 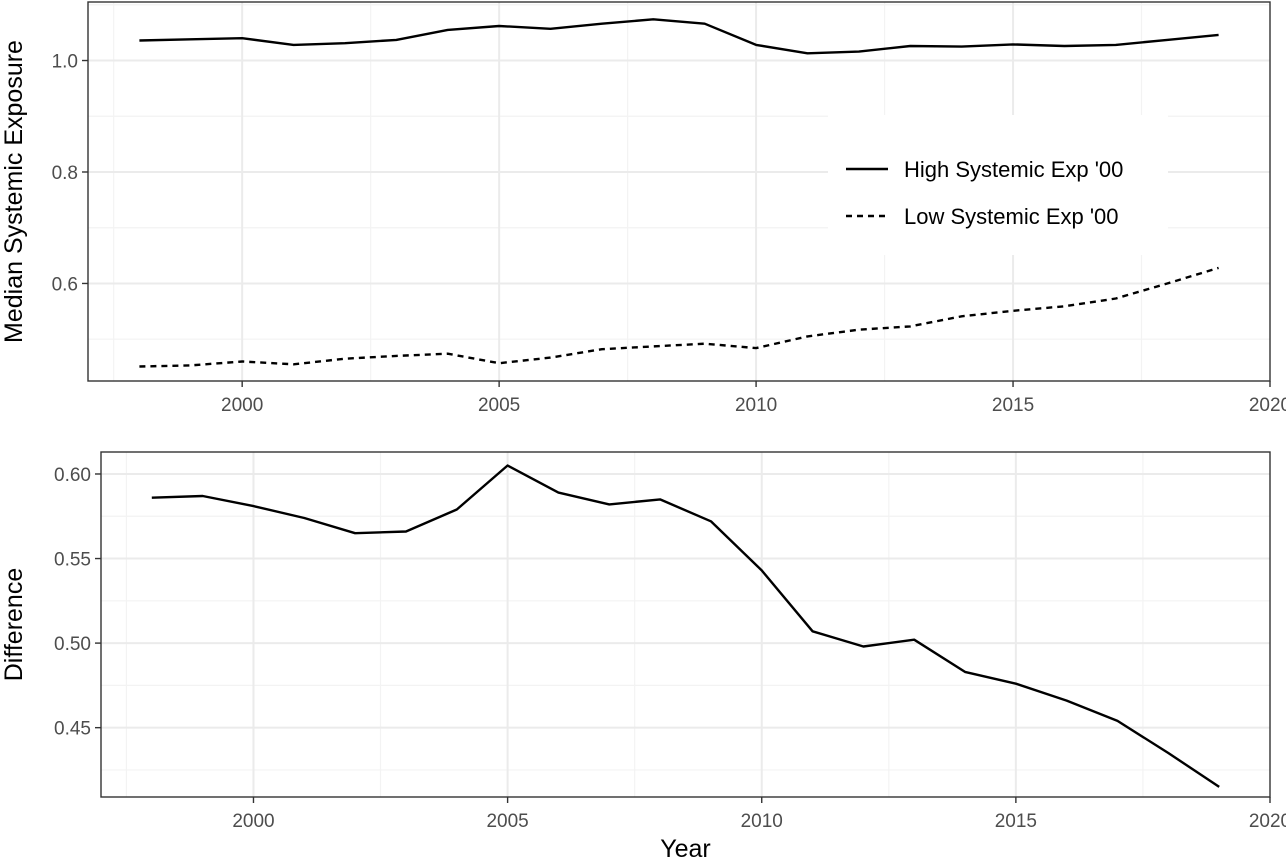 I want to click on y-axis-title: Median Systemic Exposure, so click(x=14, y=191).